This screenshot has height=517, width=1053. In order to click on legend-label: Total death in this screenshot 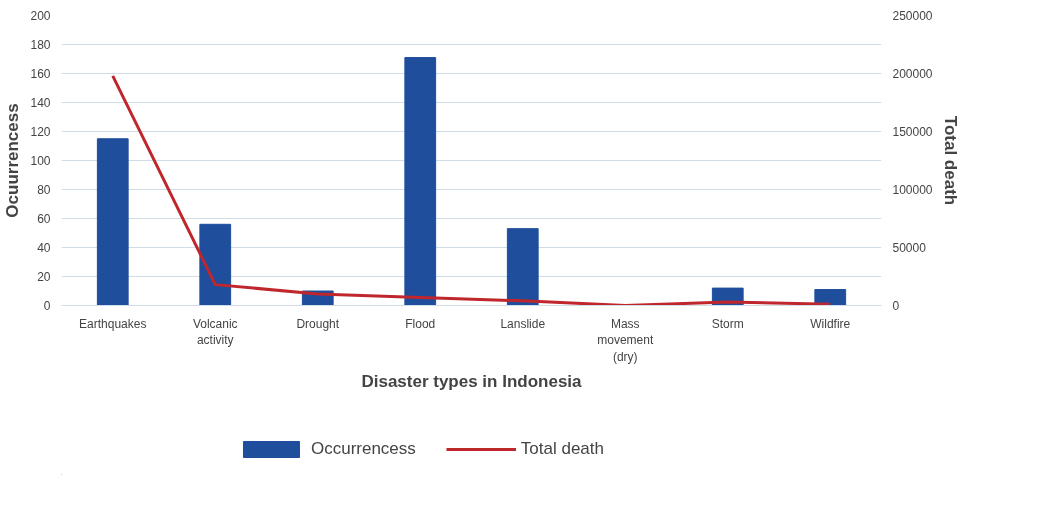, I will do `click(562, 449)`.